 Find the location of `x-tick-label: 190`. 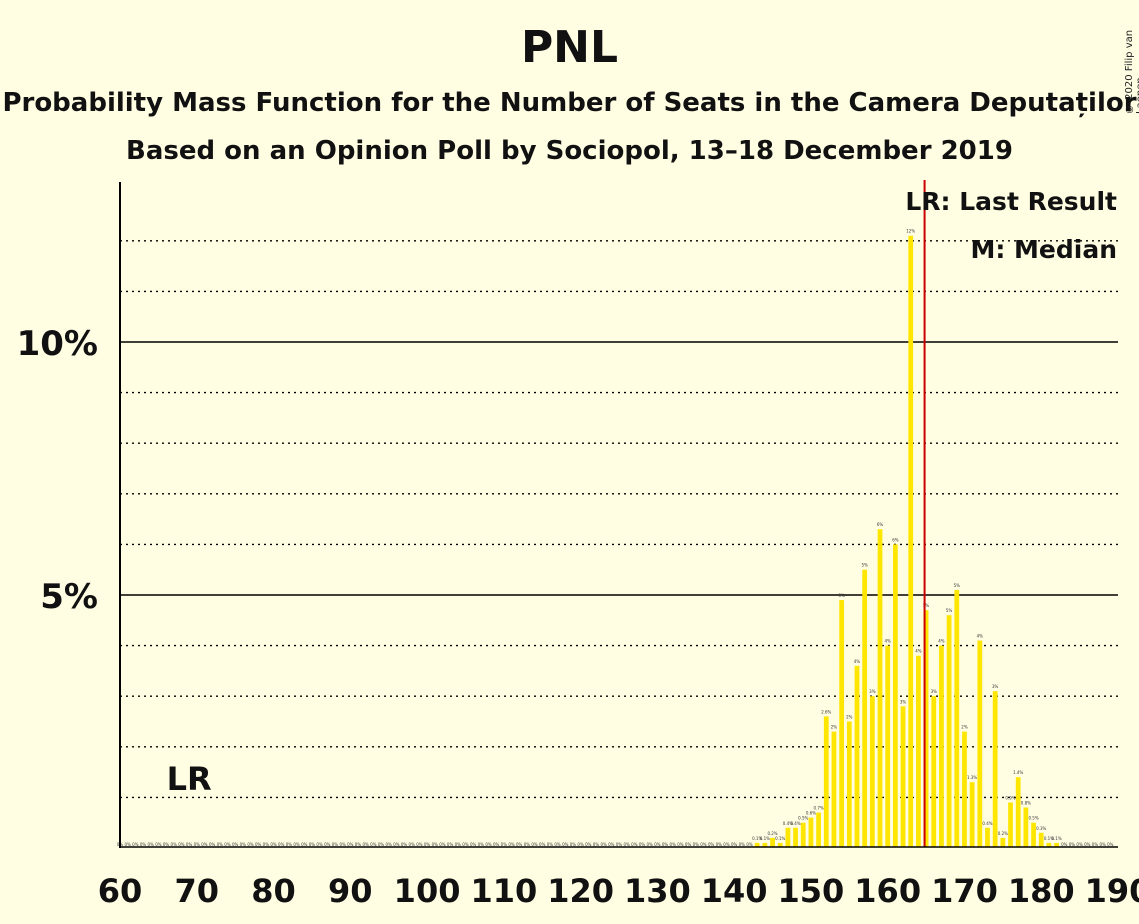

x-tick-label: 190 is located at coordinates (1112, 891).